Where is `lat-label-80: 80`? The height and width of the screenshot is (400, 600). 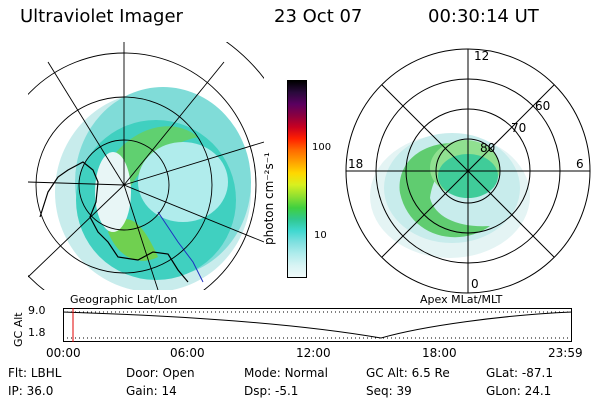
lat-label-80: 80 is located at coordinates (487, 148).